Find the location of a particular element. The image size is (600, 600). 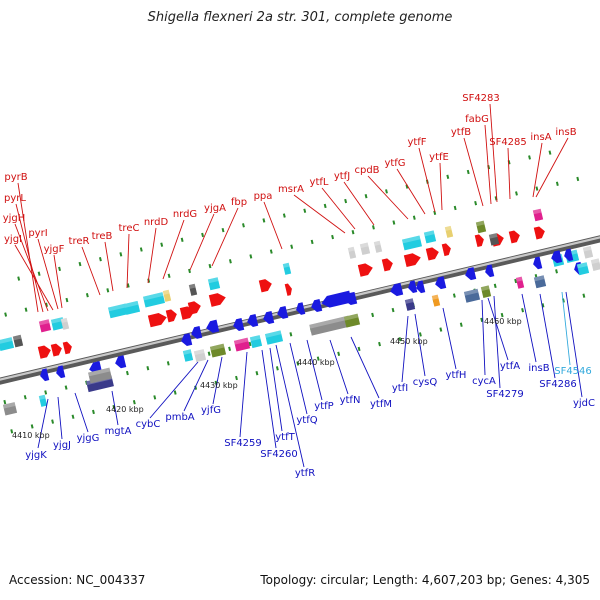

gene-label: ytfT is located at coordinates (285, 437).